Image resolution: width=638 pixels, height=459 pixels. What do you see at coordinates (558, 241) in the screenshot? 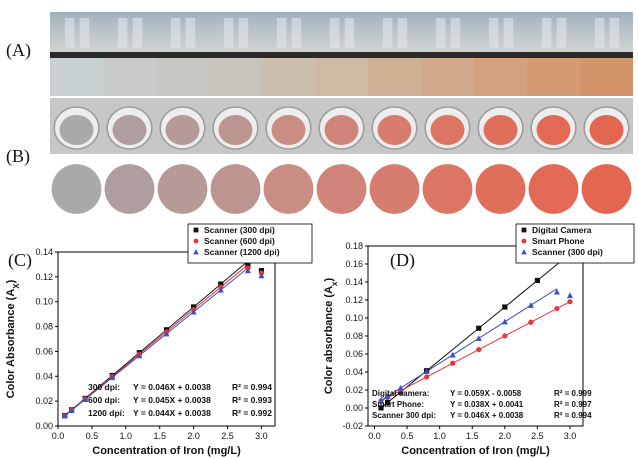
I see `legend-label: Smart Phone` at bounding box center [558, 241].